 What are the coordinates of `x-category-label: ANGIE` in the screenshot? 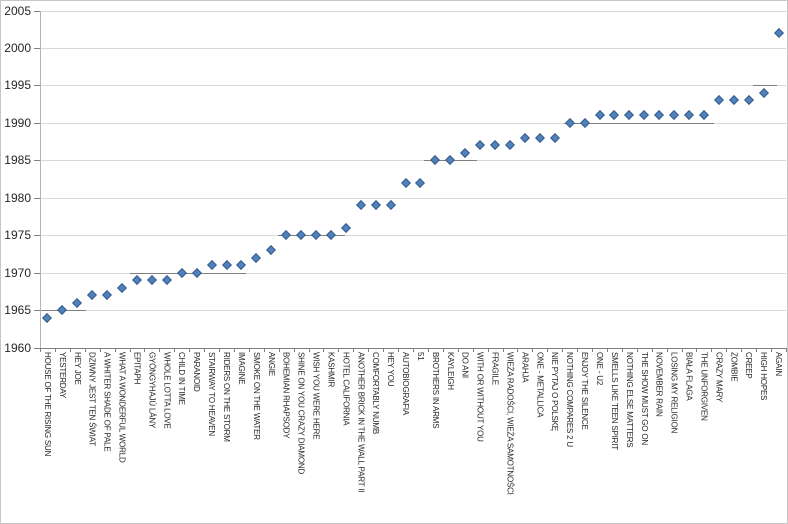 It's located at (271, 364).